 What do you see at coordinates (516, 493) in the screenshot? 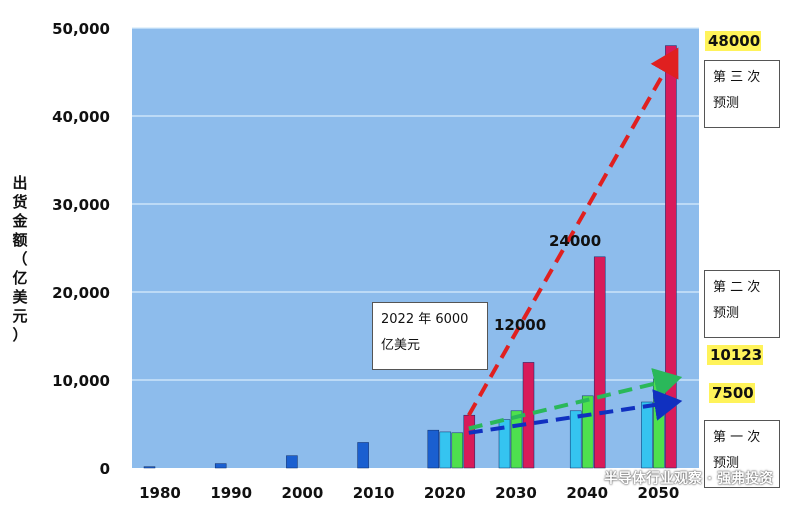
I see `x-tick-label: 2030` at bounding box center [516, 493].